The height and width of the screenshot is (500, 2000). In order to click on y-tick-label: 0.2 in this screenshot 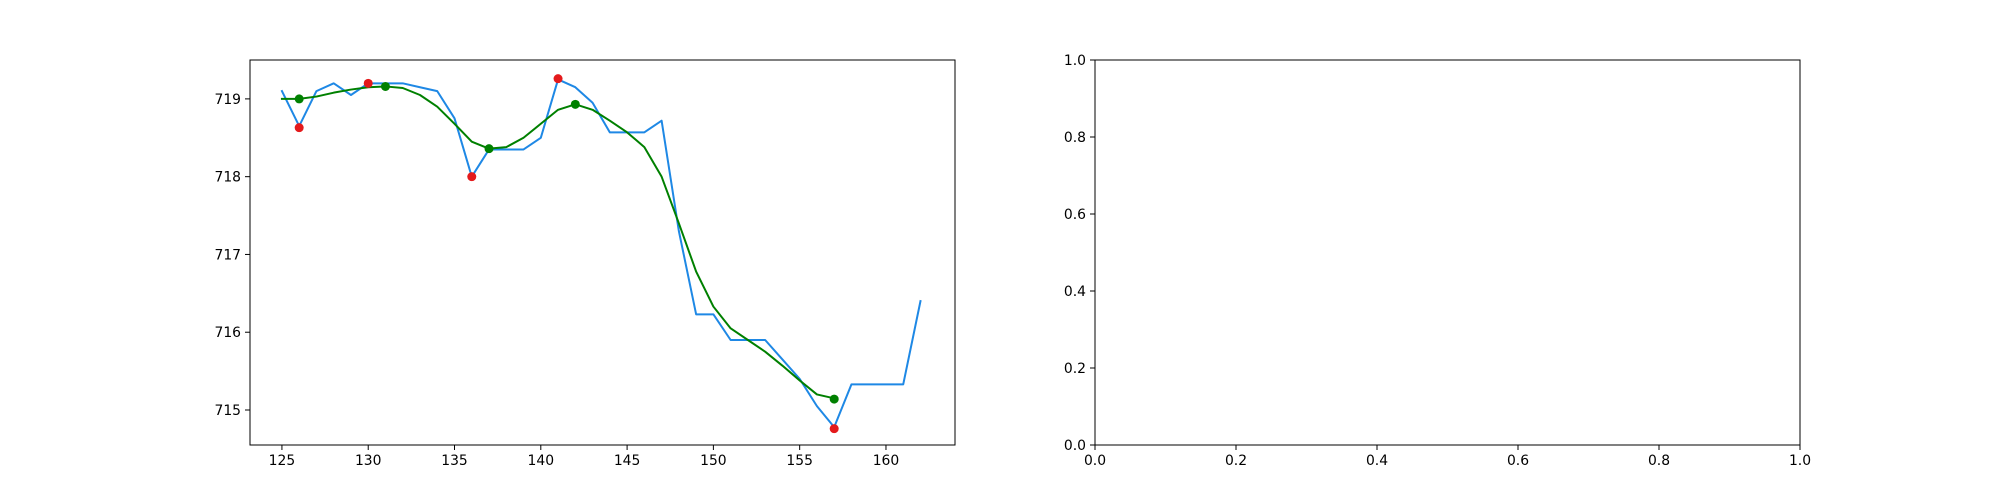, I will do `click(1075, 369)`.